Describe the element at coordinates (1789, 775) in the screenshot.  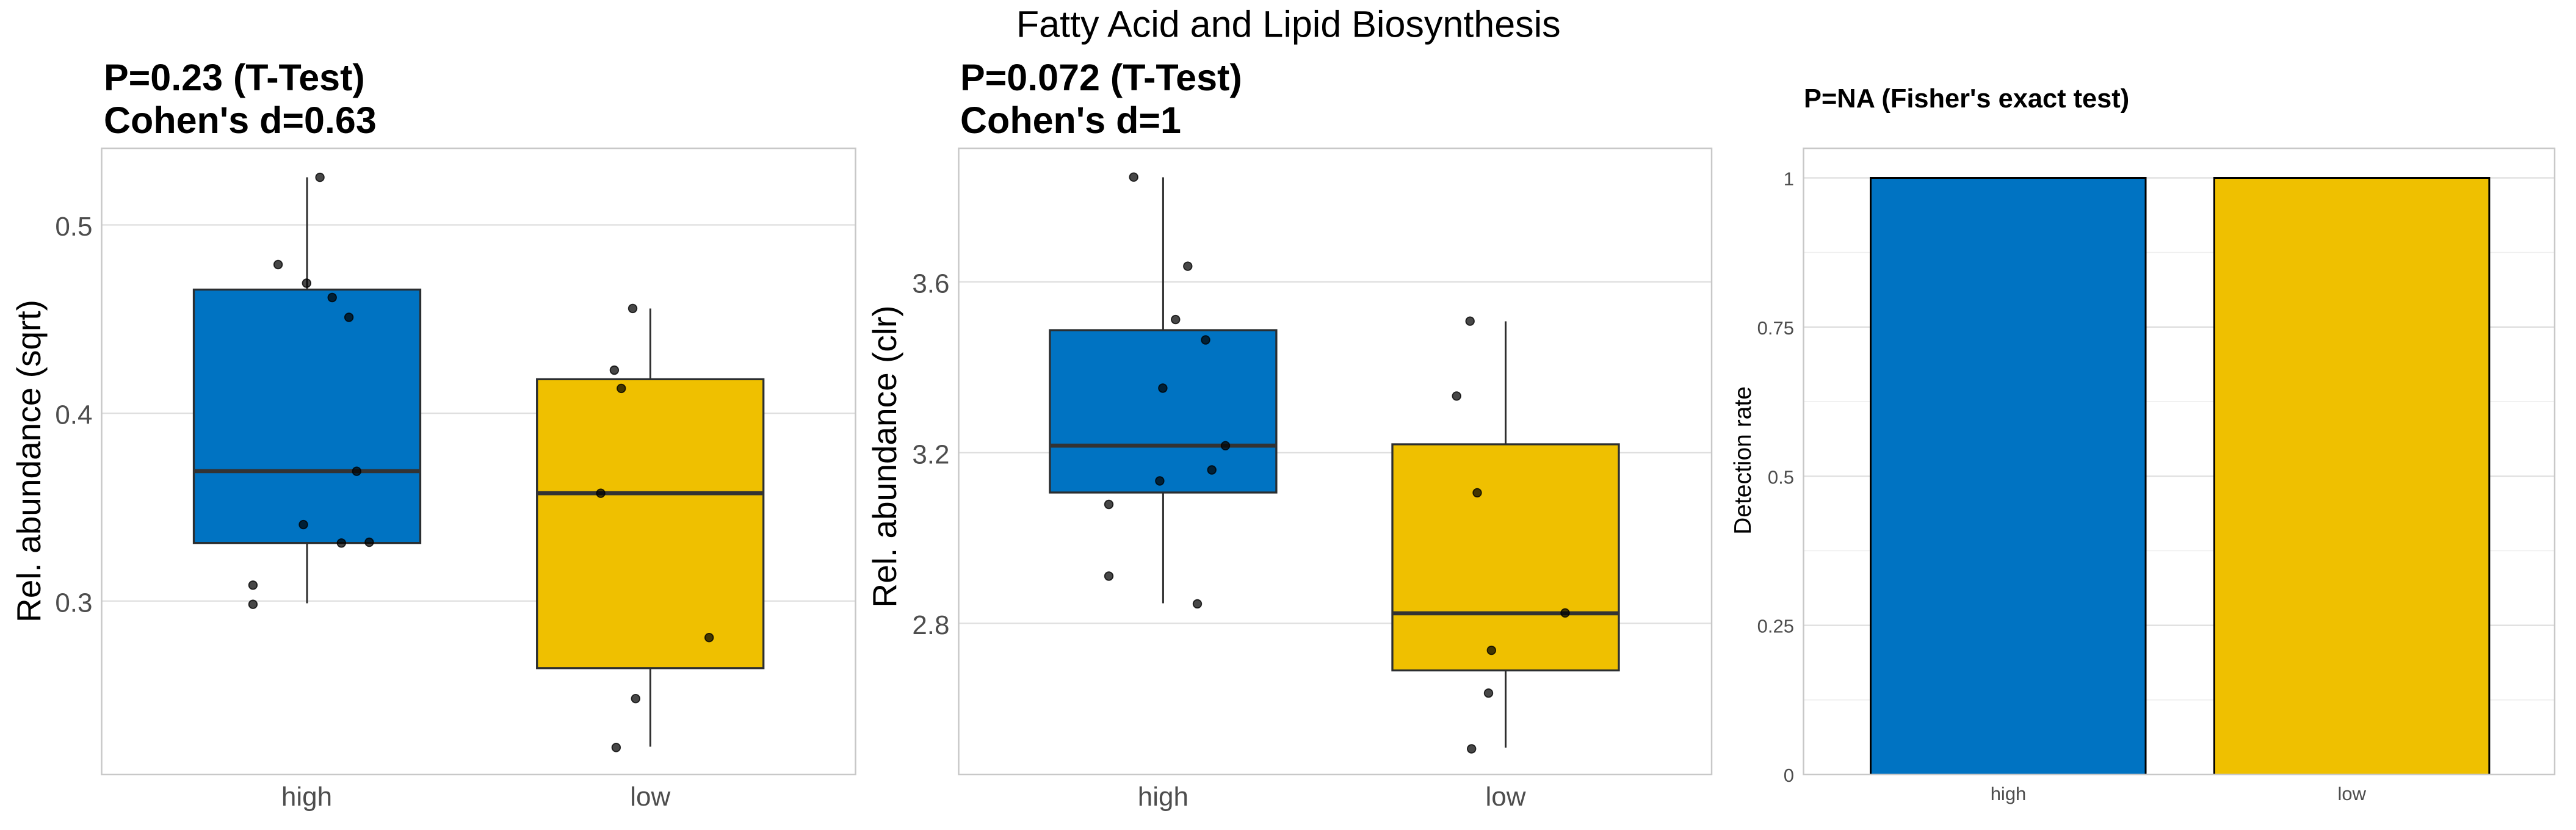
I see `svg-text: 0` at that location.